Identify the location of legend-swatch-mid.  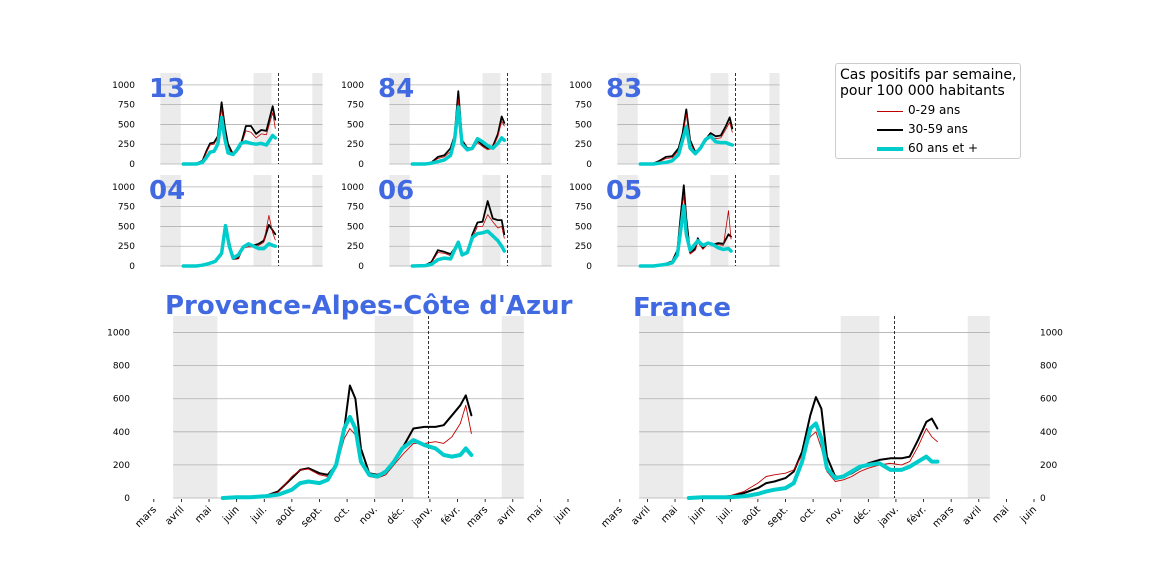
(890, 130).